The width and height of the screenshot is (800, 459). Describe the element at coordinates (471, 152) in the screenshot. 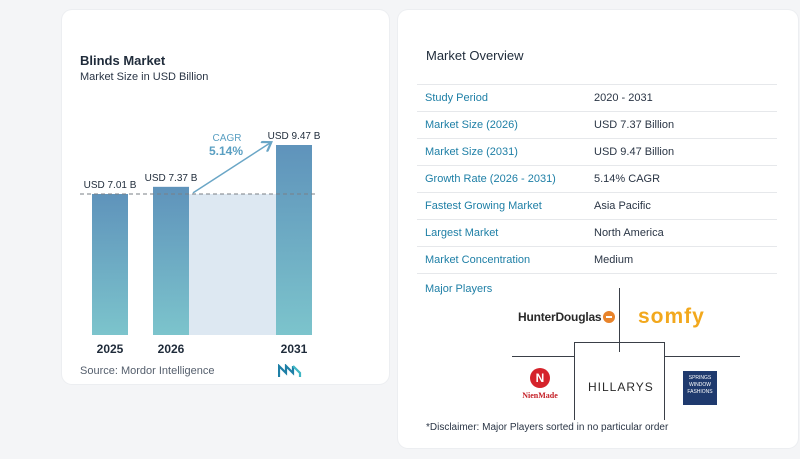

I see `overview-row-label: Market Size (2031)` at that location.